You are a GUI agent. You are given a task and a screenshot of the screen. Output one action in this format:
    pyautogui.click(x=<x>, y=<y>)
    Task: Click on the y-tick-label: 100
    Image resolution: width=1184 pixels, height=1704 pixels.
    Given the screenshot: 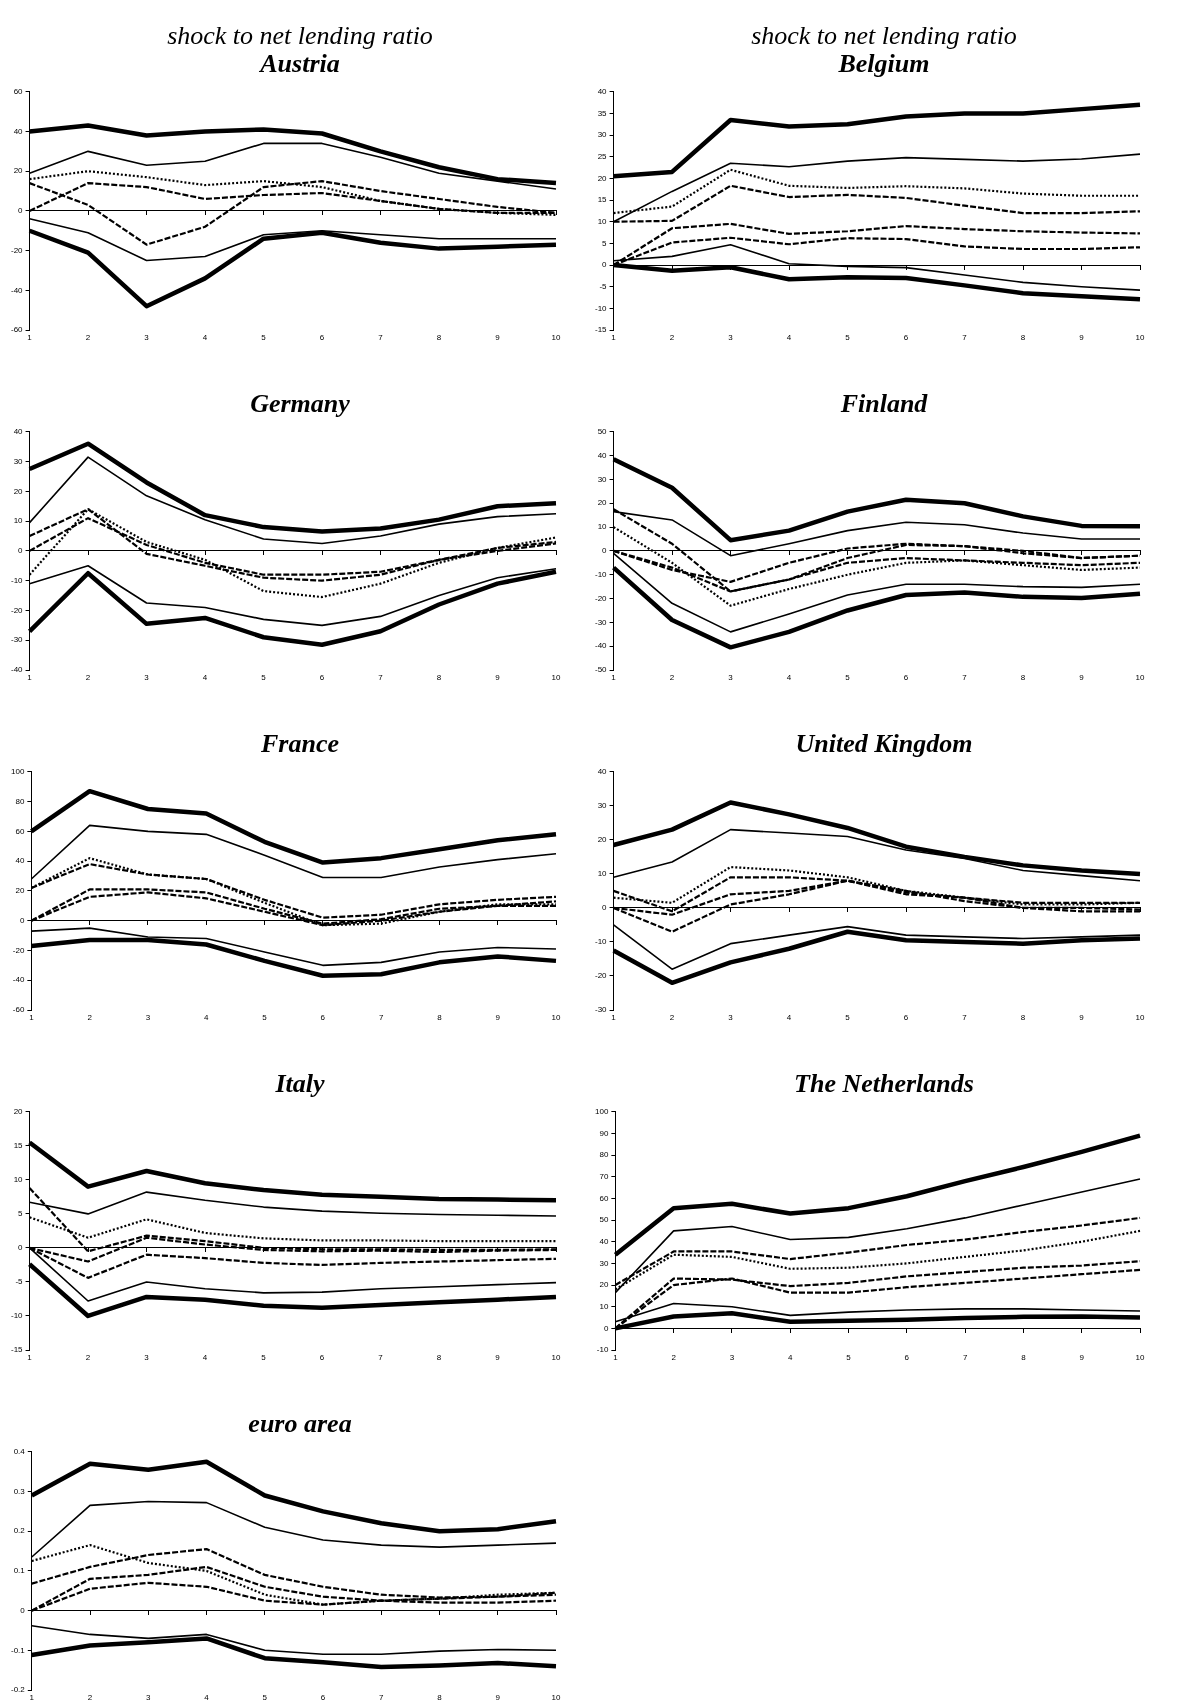 What is the action you would take?
    pyautogui.click(x=17, y=771)
    